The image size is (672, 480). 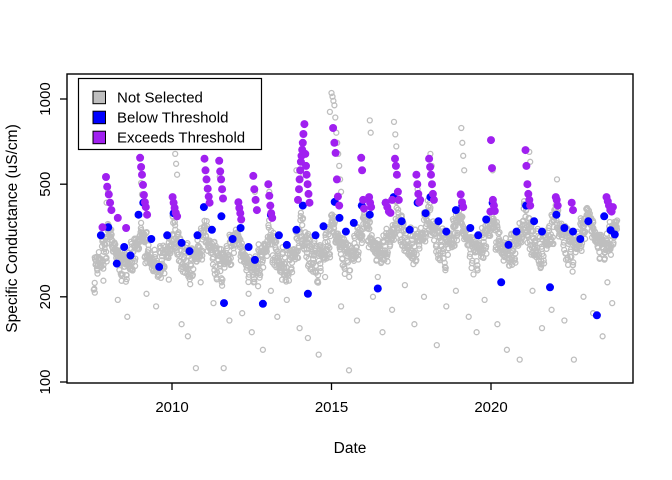 I want to click on y-tick-label: 1000, so click(x=45, y=98).